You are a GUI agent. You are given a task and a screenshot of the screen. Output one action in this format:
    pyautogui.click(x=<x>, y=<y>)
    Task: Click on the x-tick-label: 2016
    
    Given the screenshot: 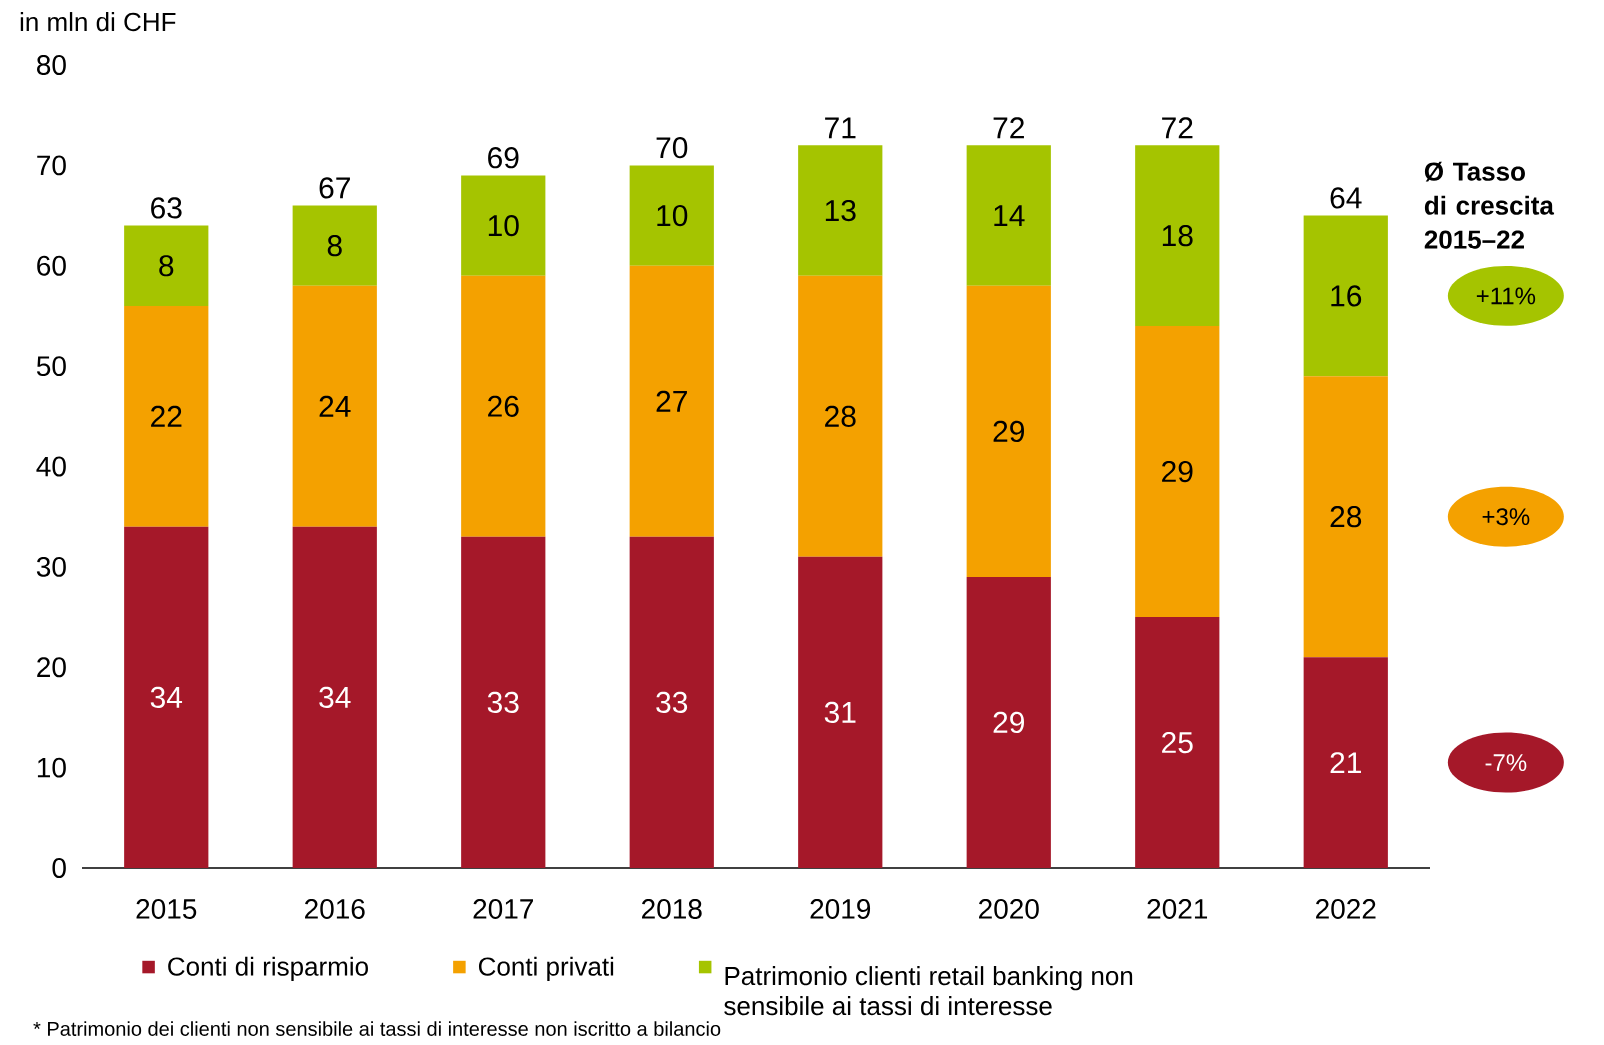 What is the action you would take?
    pyautogui.click(x=335, y=909)
    